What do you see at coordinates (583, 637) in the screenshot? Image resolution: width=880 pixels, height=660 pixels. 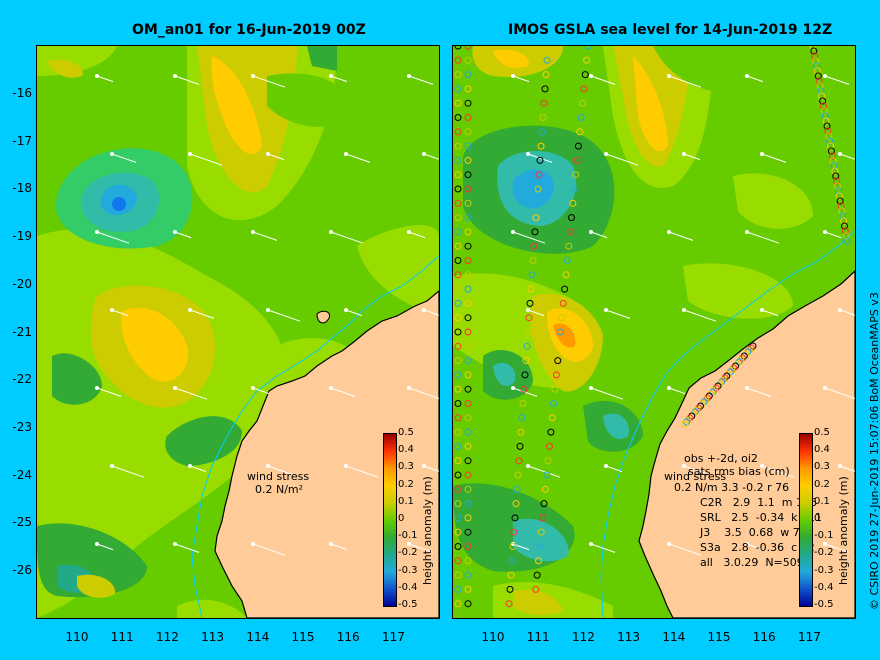 I see `x-tick-label: 112` at bounding box center [583, 637].